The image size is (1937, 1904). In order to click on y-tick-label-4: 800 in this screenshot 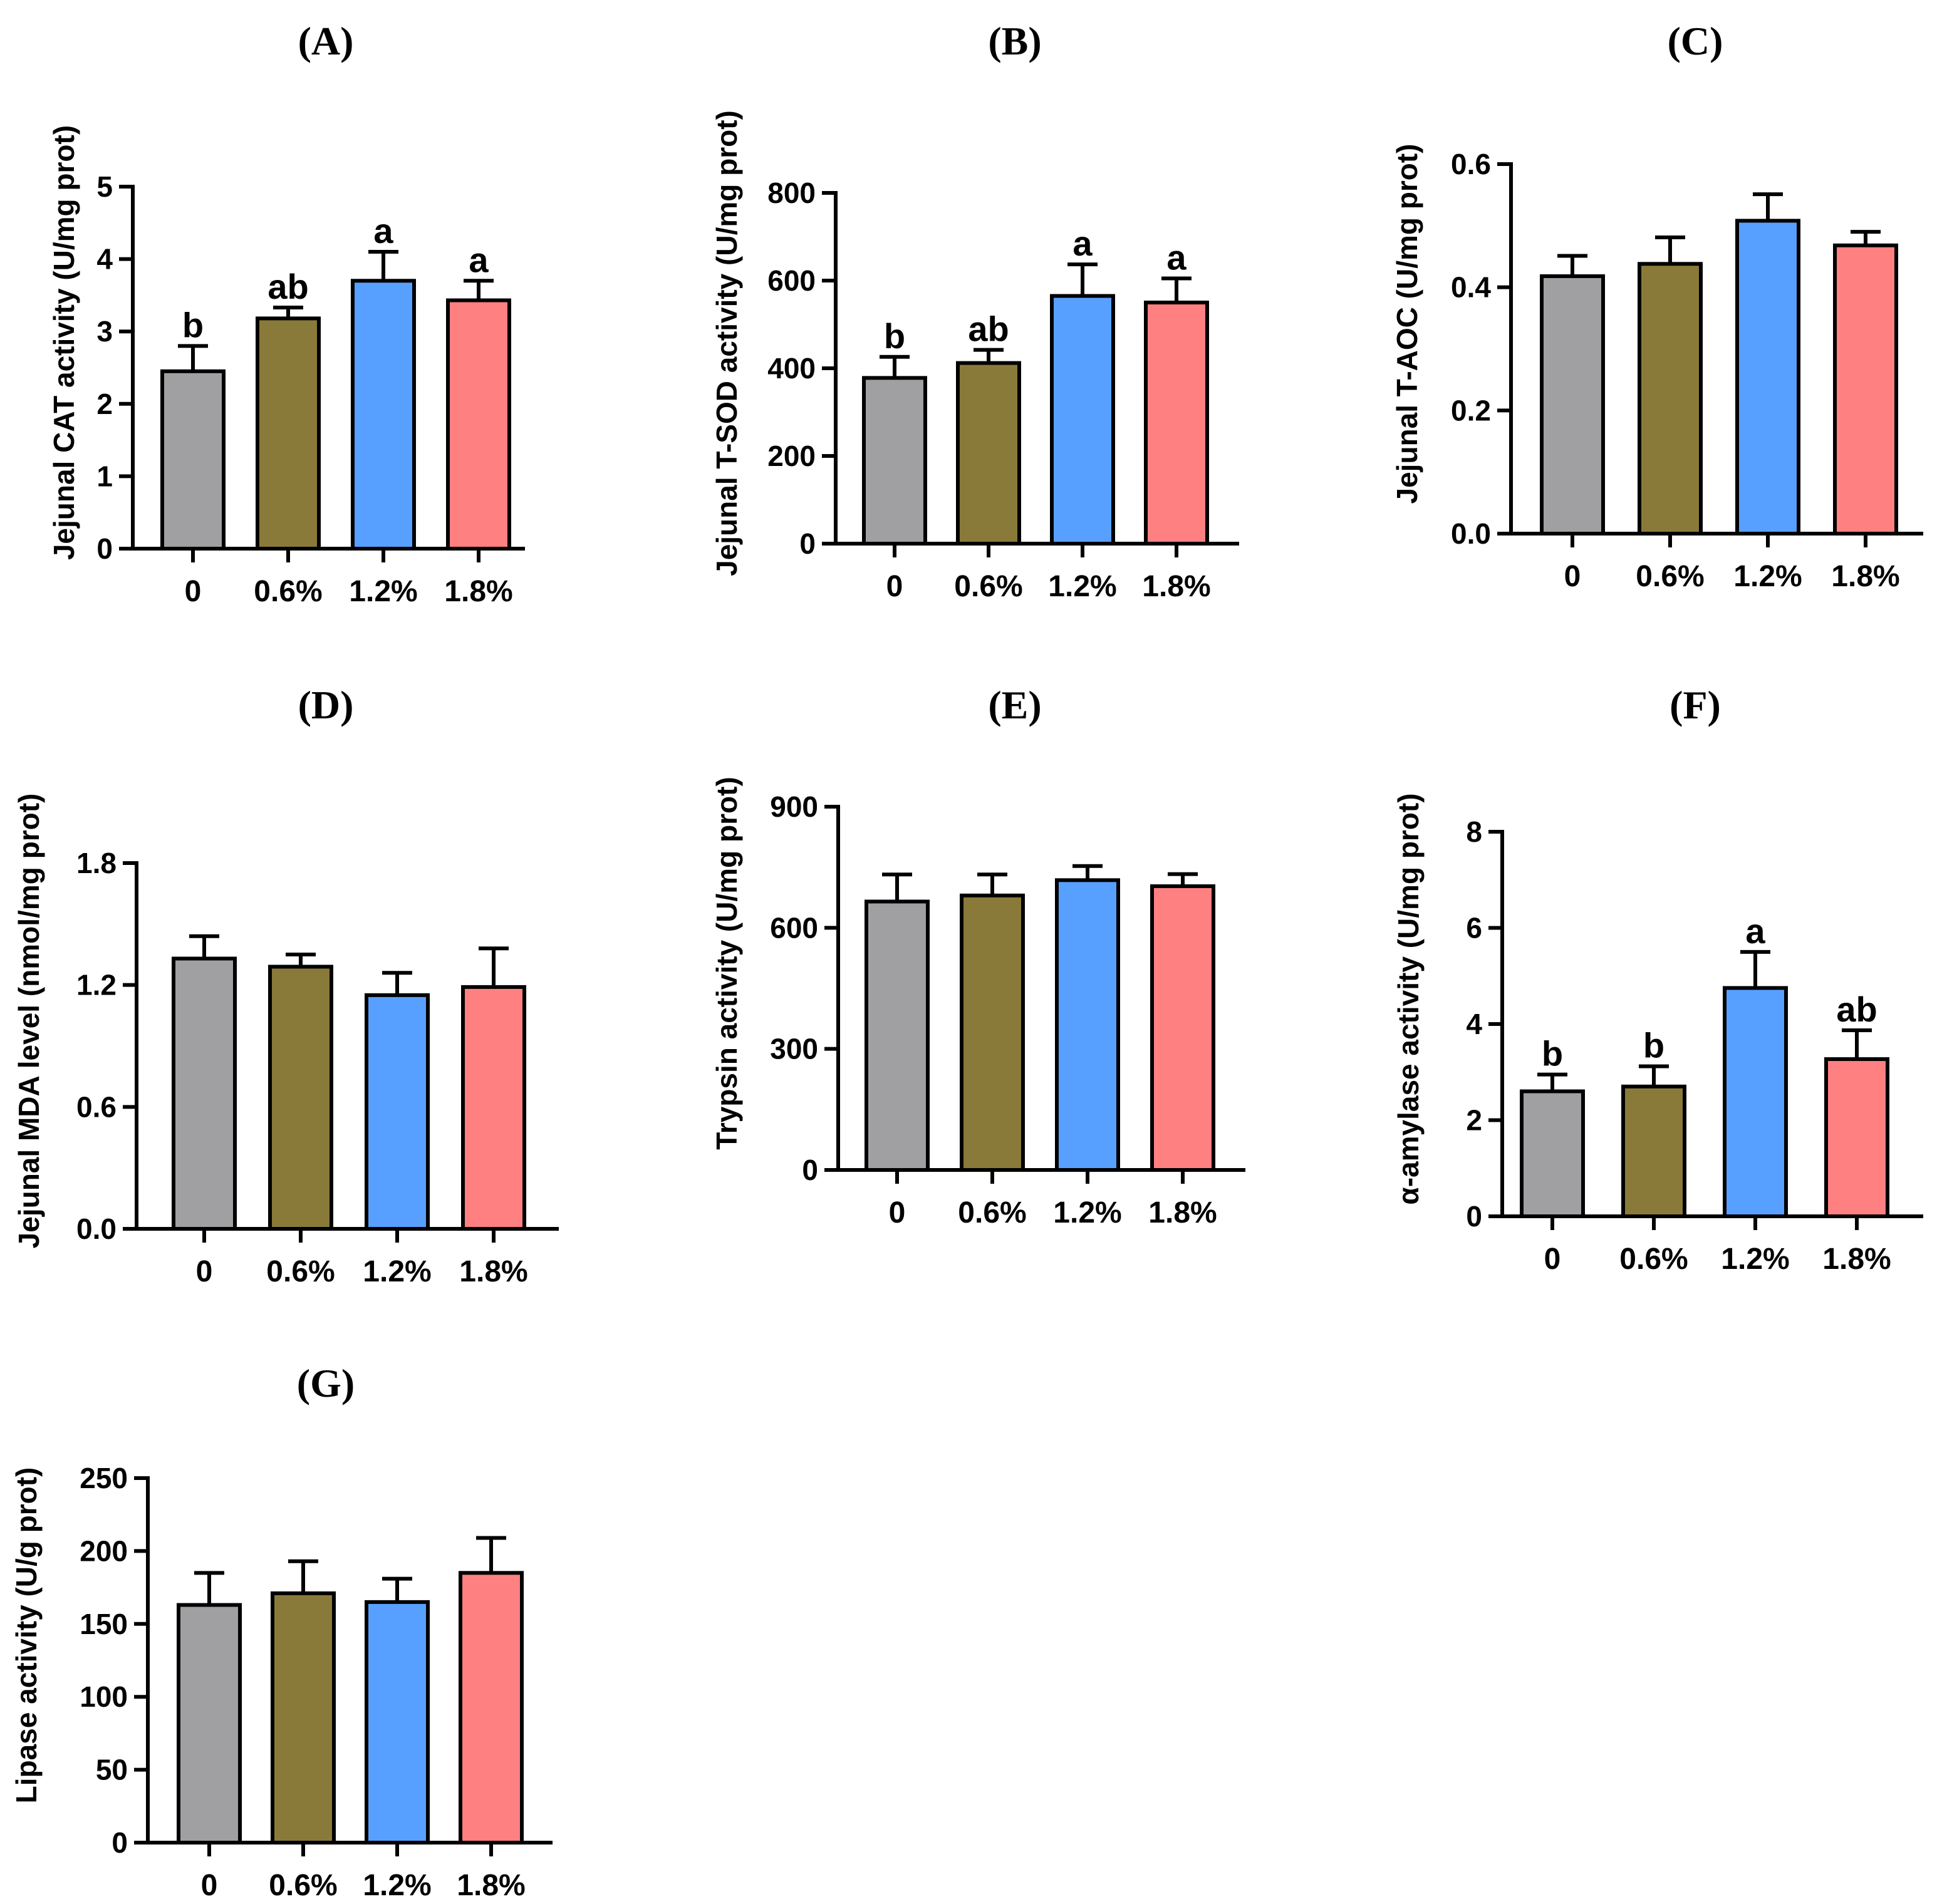, I will do `click(791, 193)`.